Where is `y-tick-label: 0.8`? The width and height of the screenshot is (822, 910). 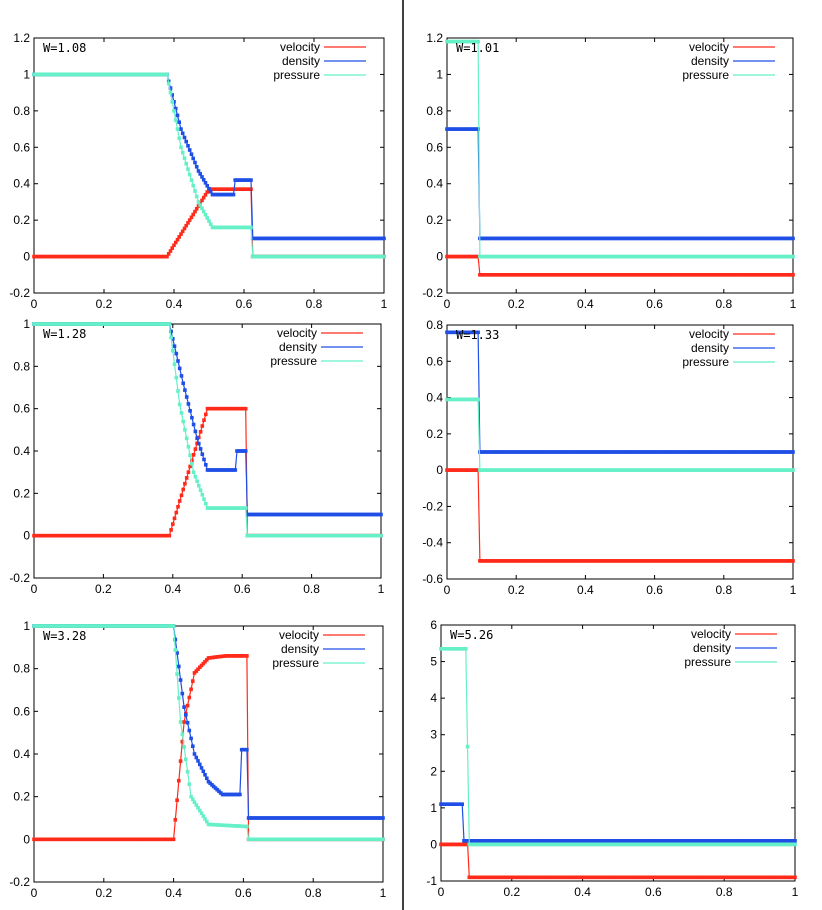
y-tick-label: 0.8 is located at coordinates (21, 366).